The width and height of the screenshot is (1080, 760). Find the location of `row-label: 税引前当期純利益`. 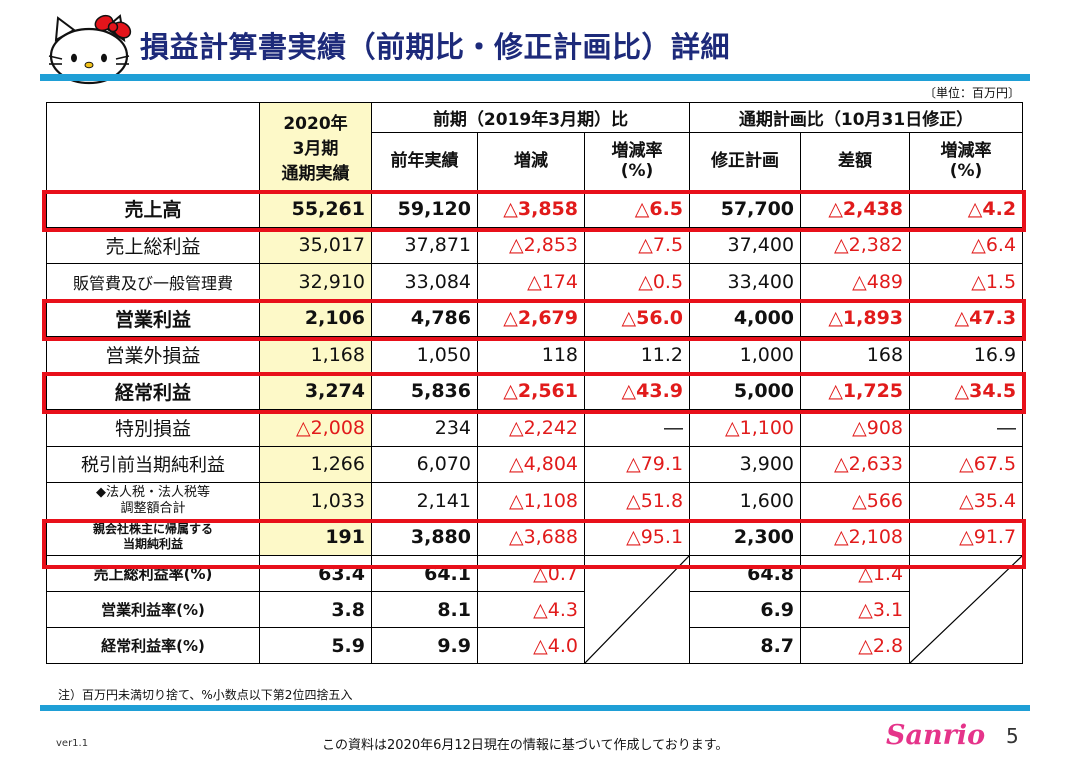

row-label: 税引前当期純利益 is located at coordinates (153, 464).